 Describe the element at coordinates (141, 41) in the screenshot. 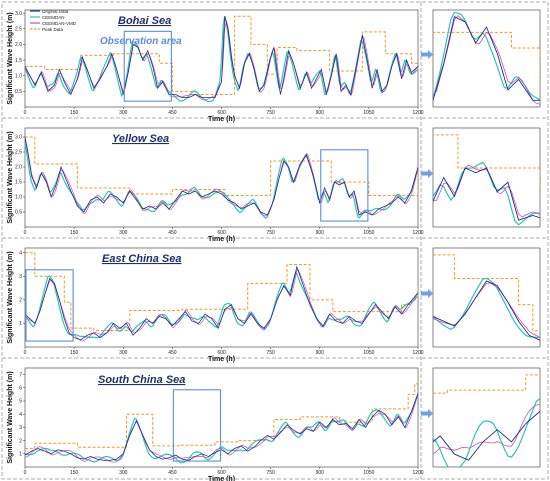

I see `observation-area-label: Observation area` at that location.